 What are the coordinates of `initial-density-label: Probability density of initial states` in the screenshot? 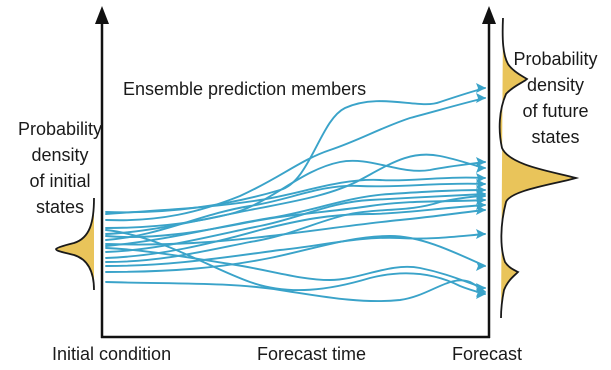 It's located at (60, 168).